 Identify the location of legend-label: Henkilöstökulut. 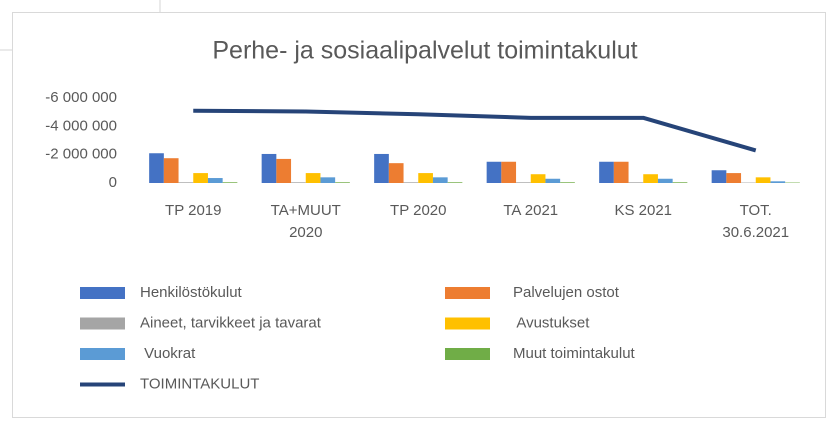
(191, 292).